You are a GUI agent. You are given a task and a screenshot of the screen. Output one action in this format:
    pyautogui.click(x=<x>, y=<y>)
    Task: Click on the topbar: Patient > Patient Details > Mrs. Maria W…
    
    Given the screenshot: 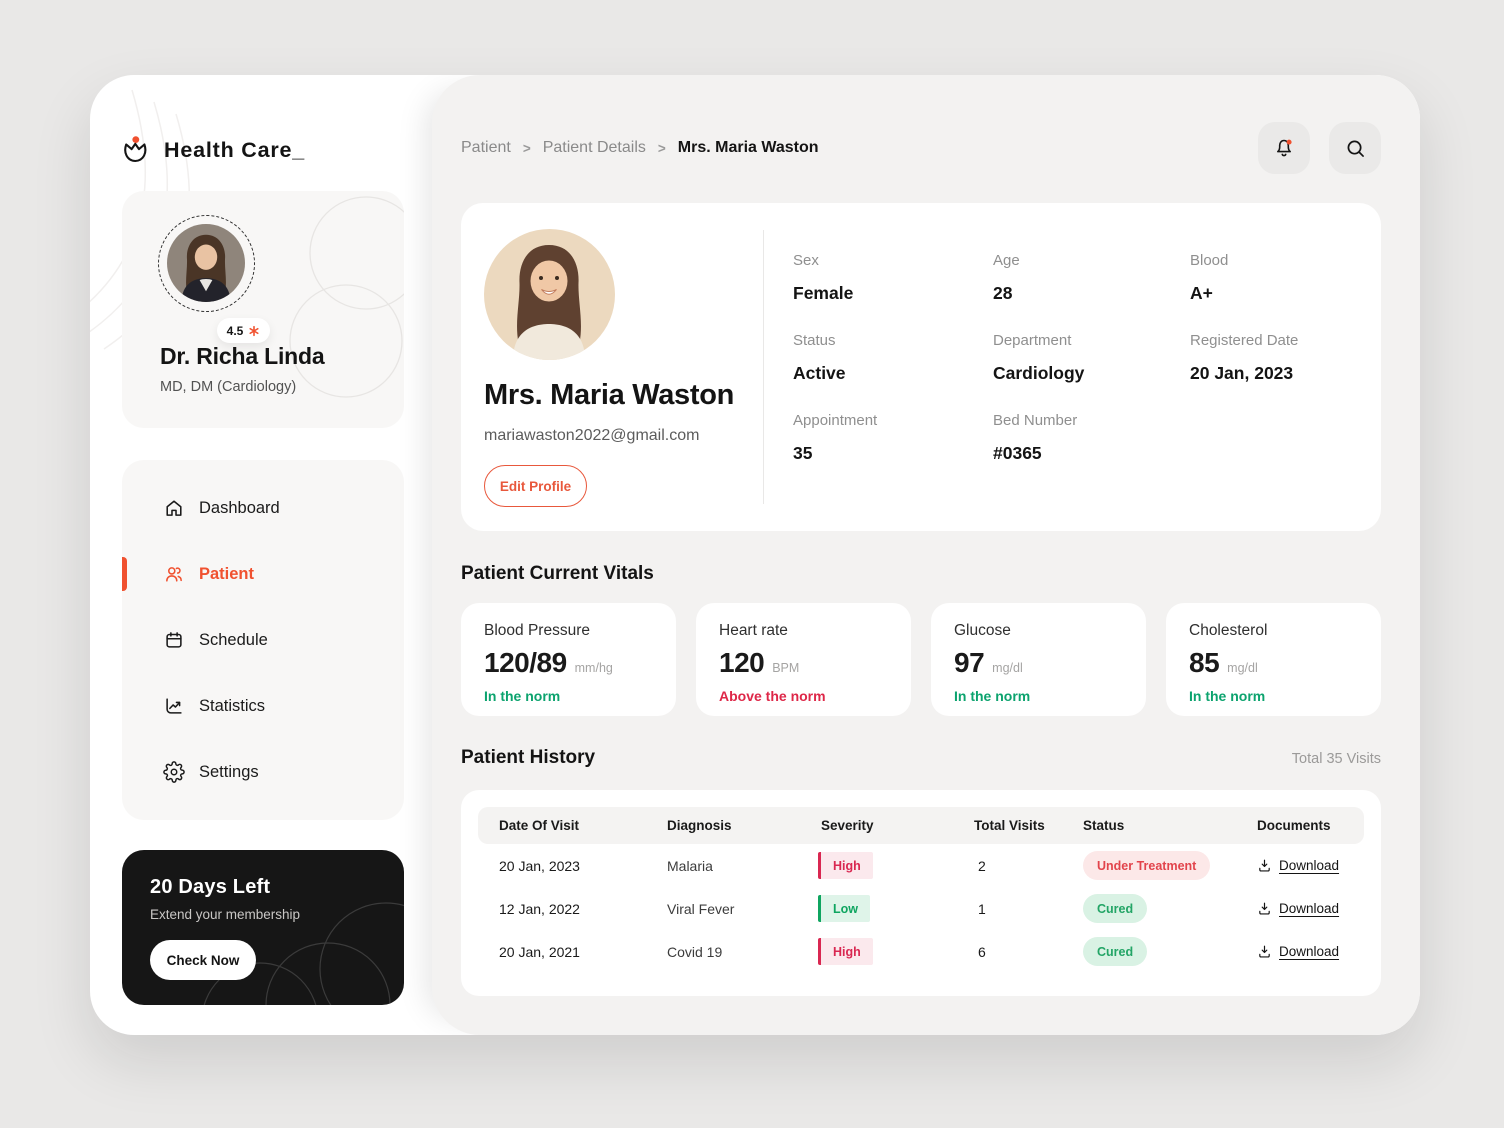 What is the action you would take?
    pyautogui.click(x=921, y=148)
    